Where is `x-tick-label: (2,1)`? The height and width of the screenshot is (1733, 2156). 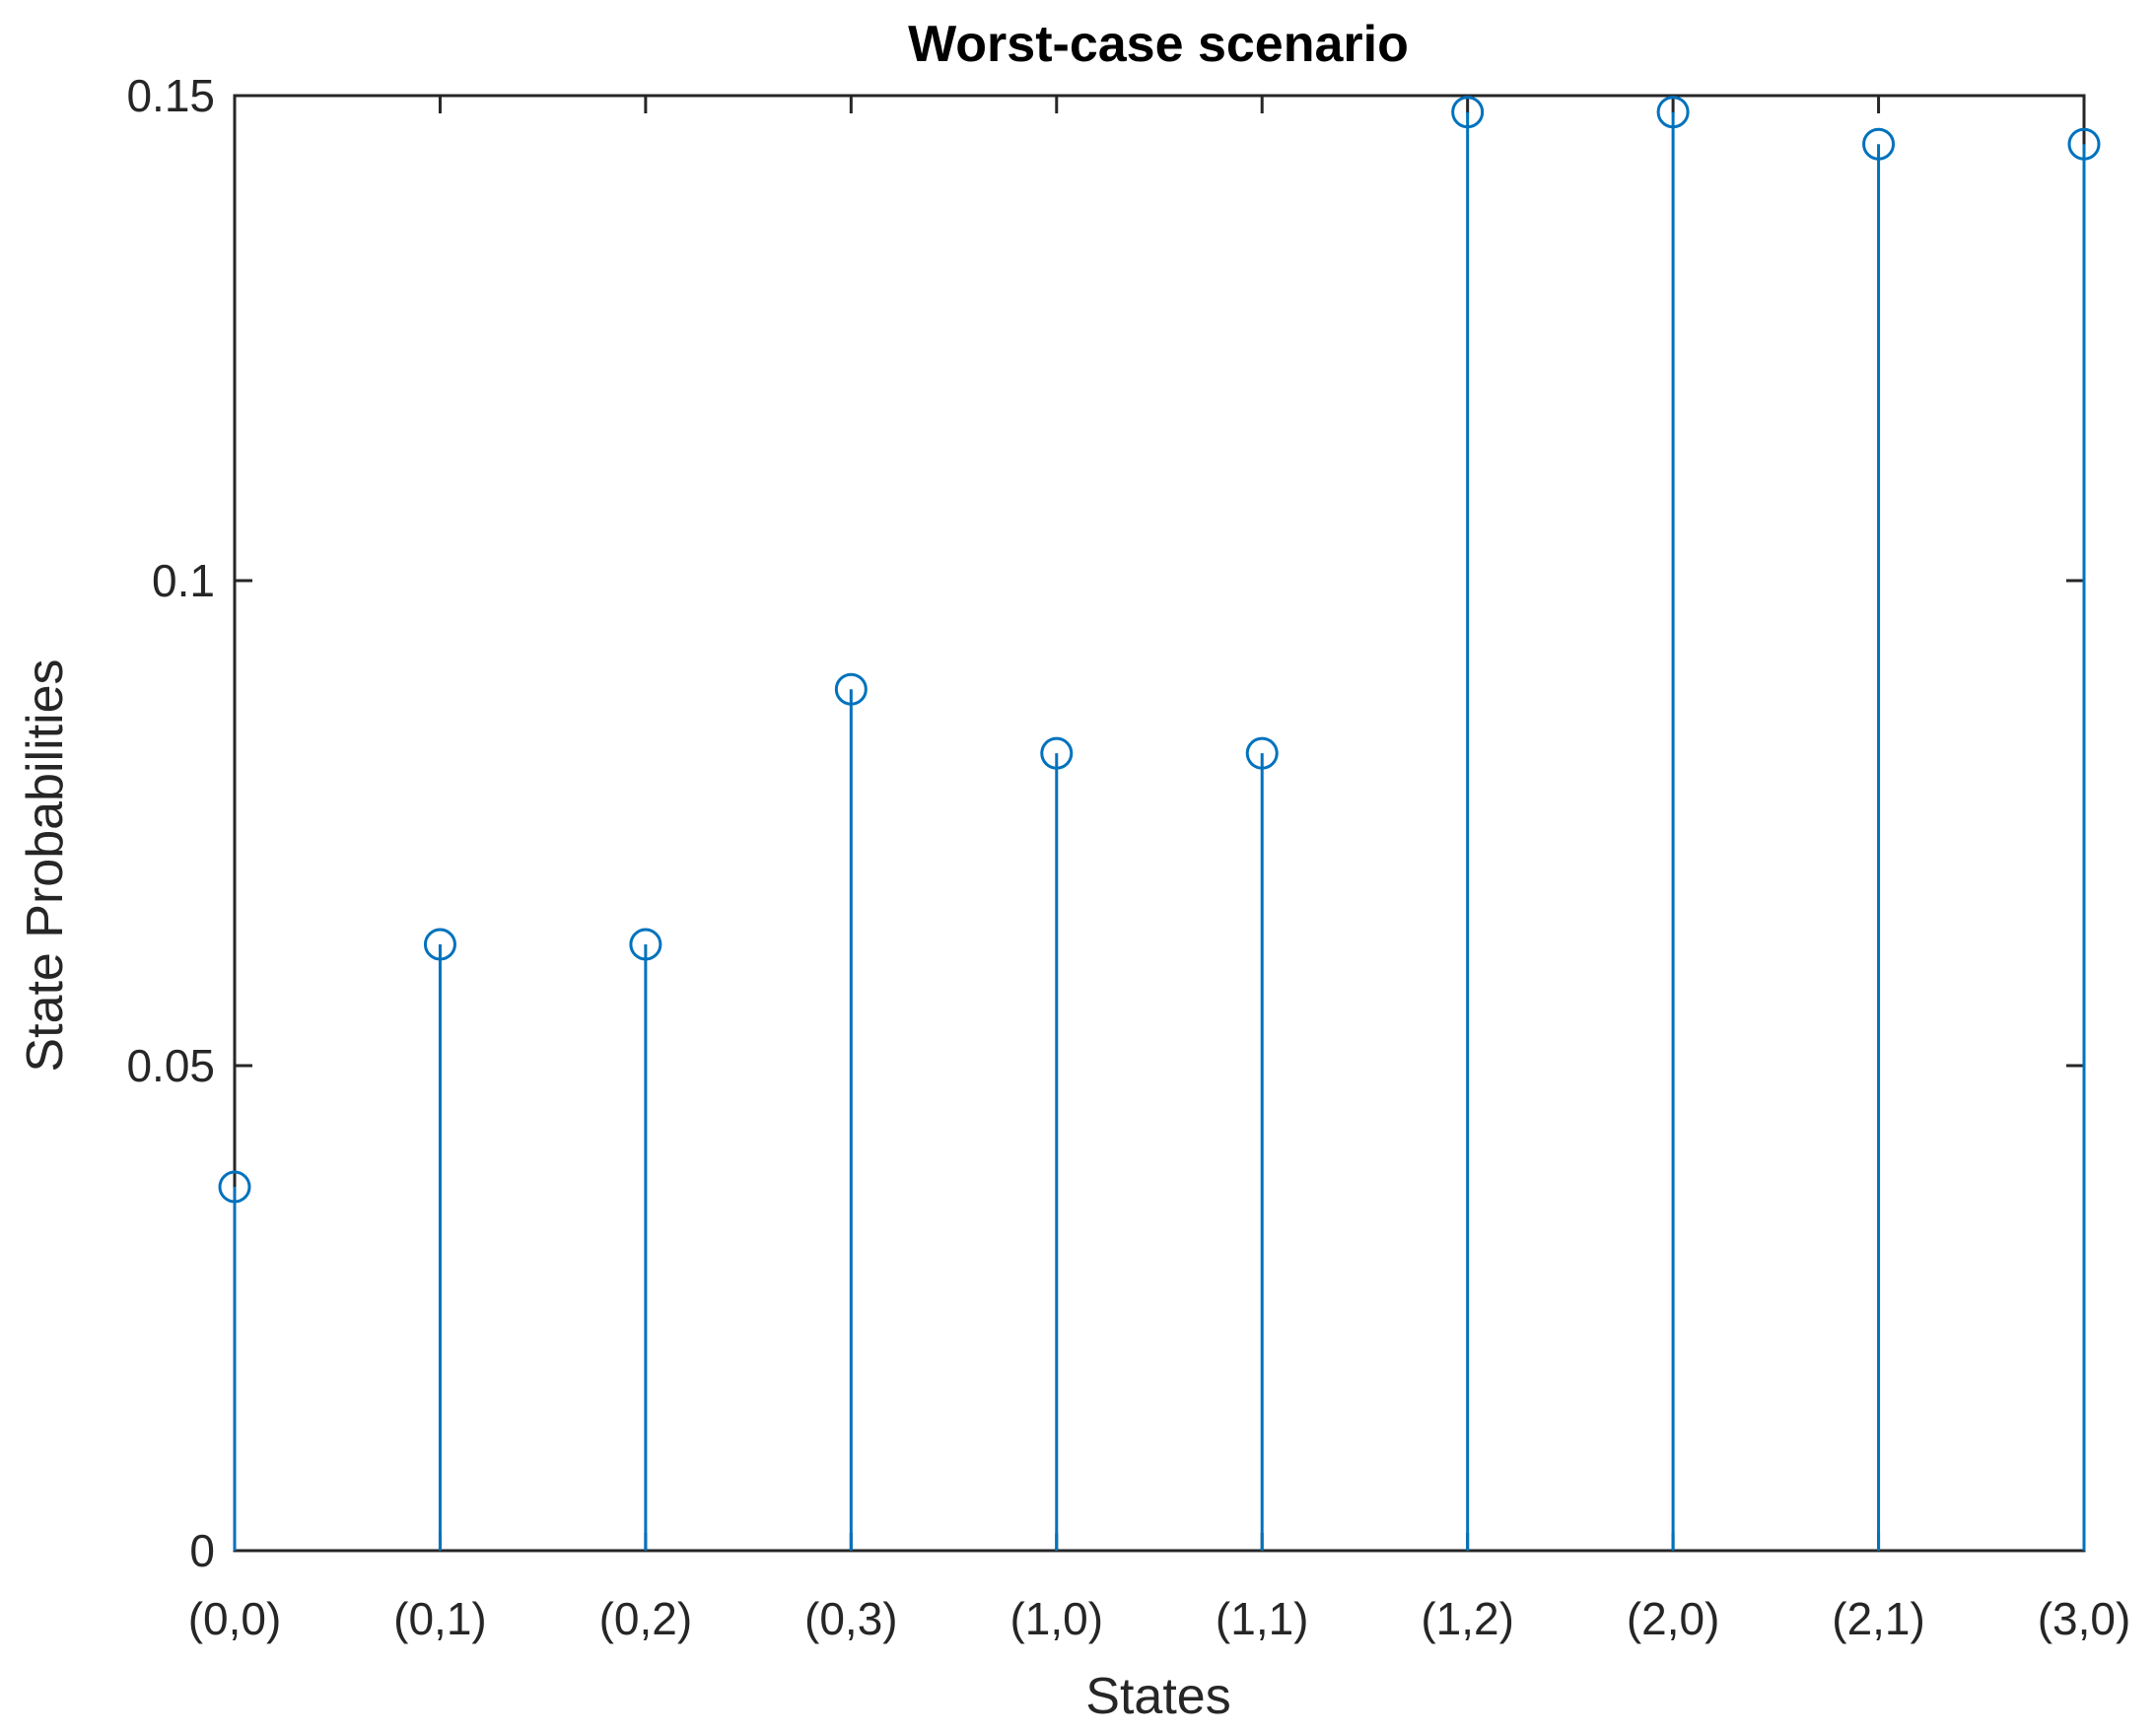 x-tick-label: (2,1) is located at coordinates (1878, 1619).